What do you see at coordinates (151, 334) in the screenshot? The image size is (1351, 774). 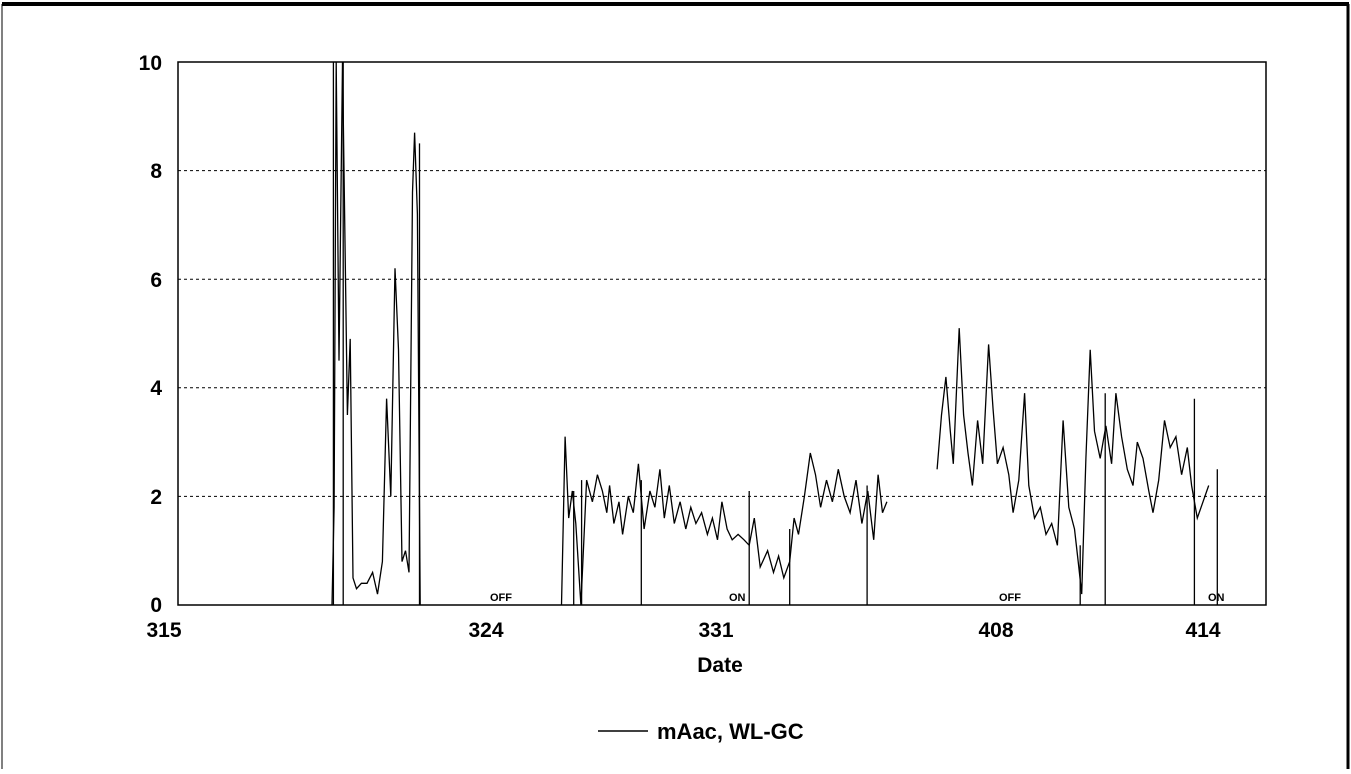 I see `y-axis-tick-labels: 0 2 4 6 8 10` at bounding box center [151, 334].